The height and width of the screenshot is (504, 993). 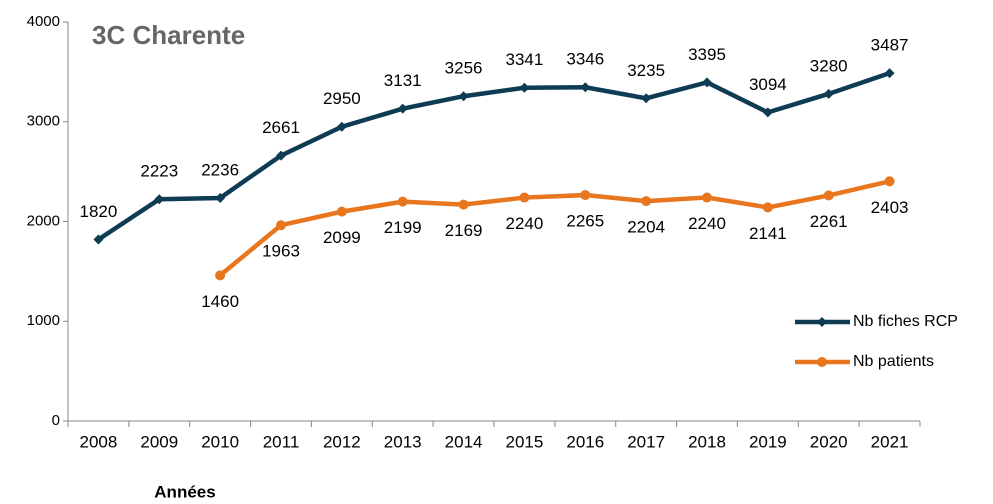 I want to click on data-label: 3256, so click(x=464, y=68).